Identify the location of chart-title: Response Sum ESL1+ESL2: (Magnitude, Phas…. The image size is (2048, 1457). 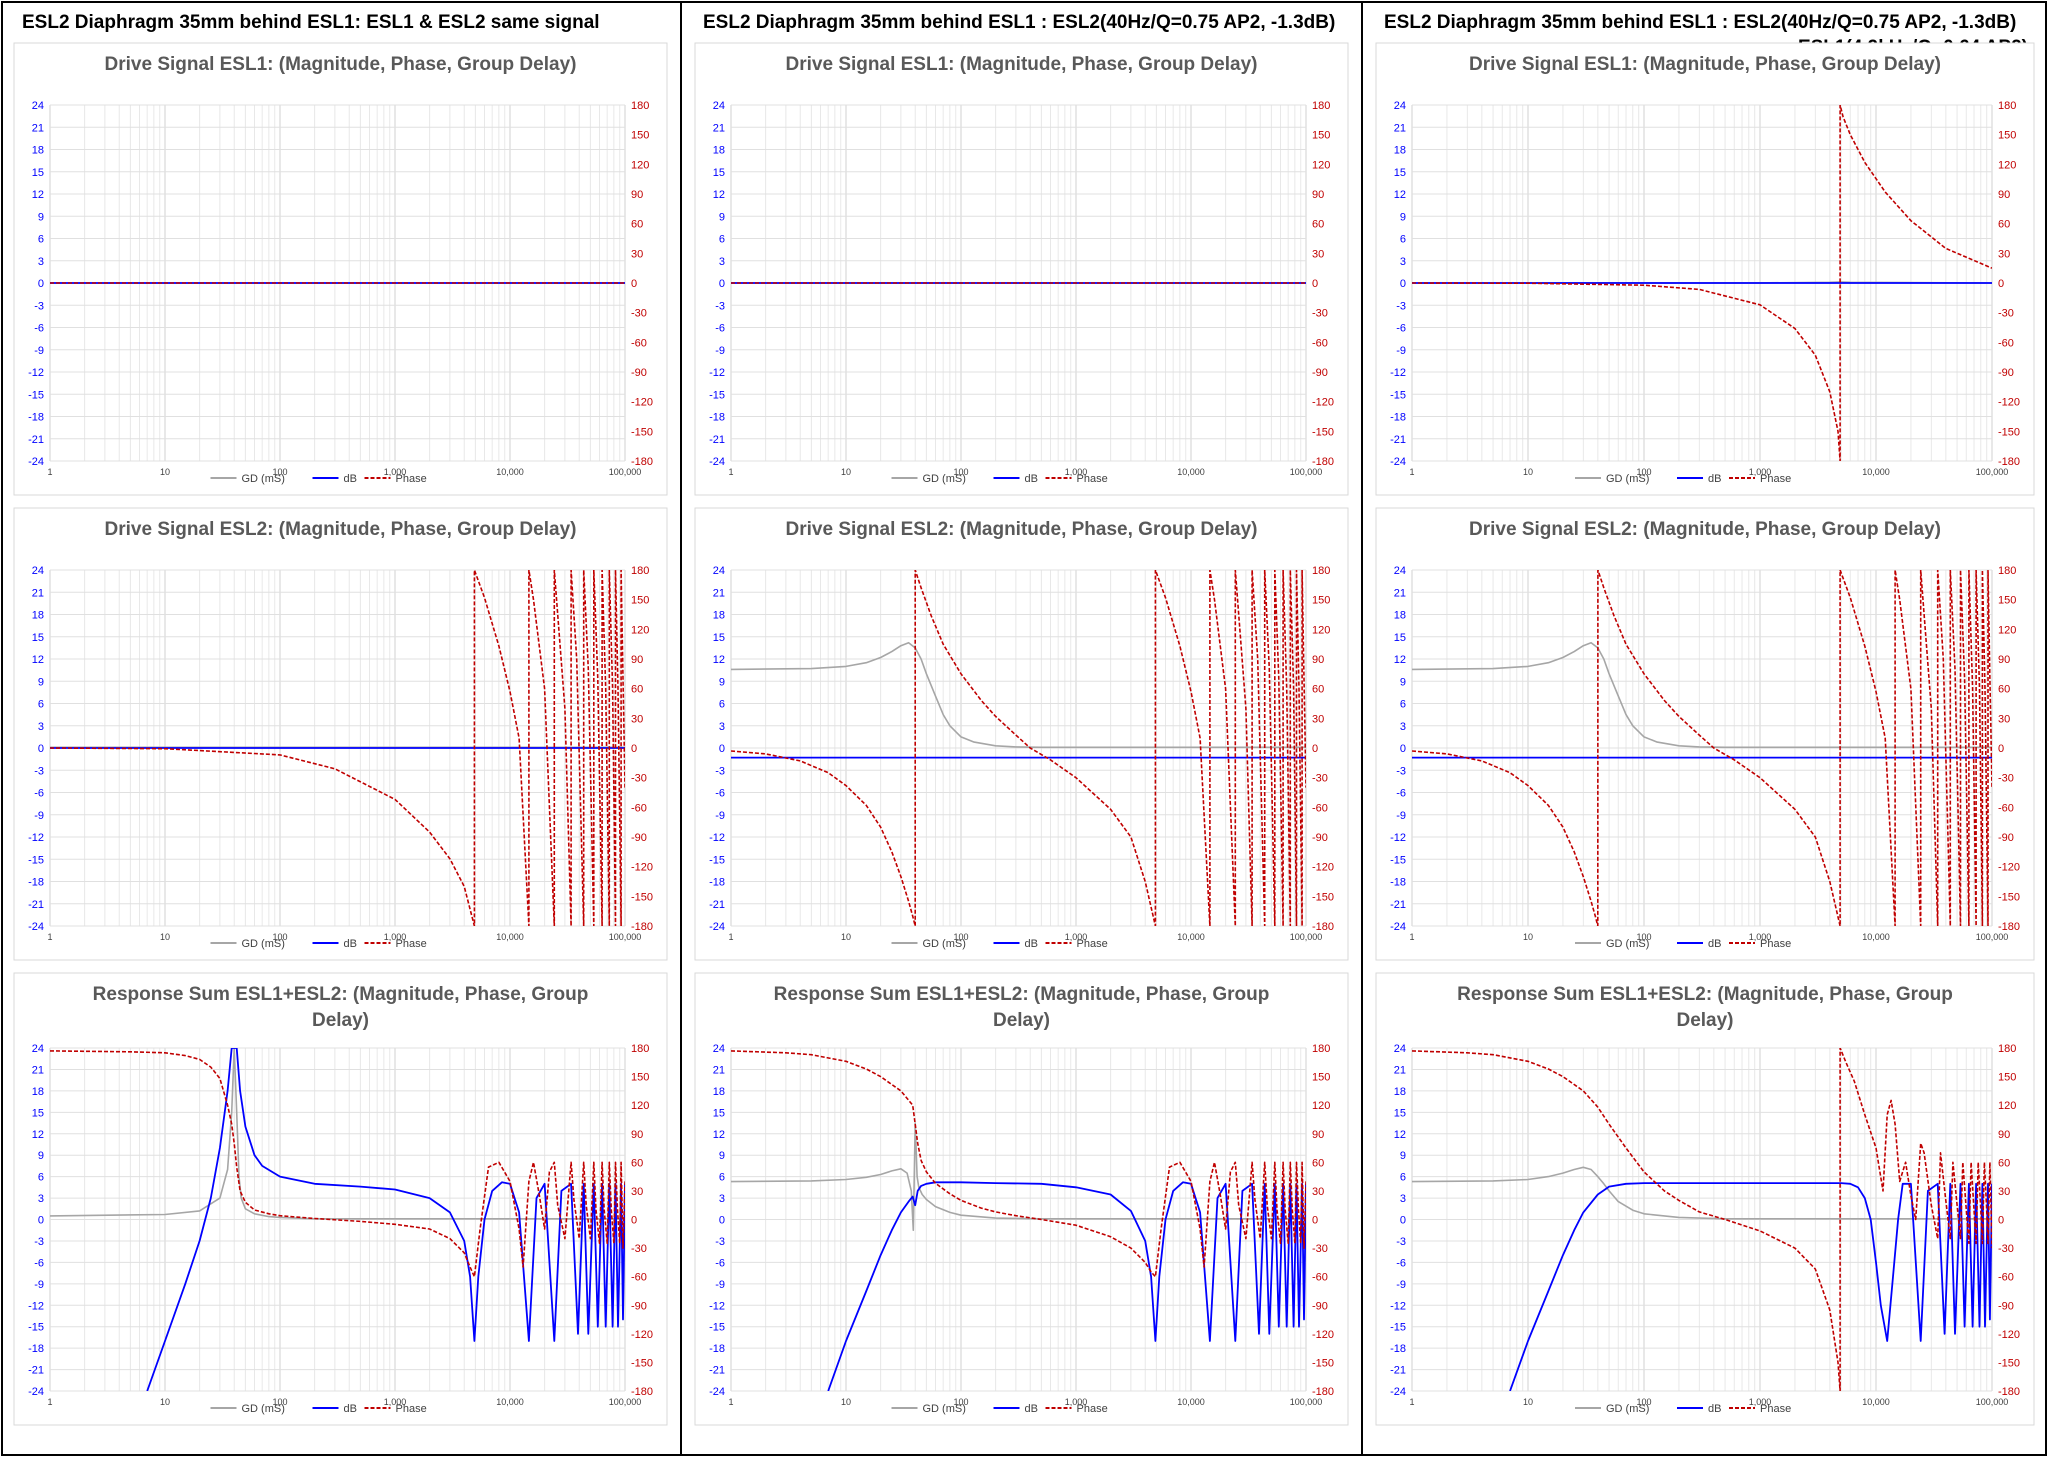
(1705, 994).